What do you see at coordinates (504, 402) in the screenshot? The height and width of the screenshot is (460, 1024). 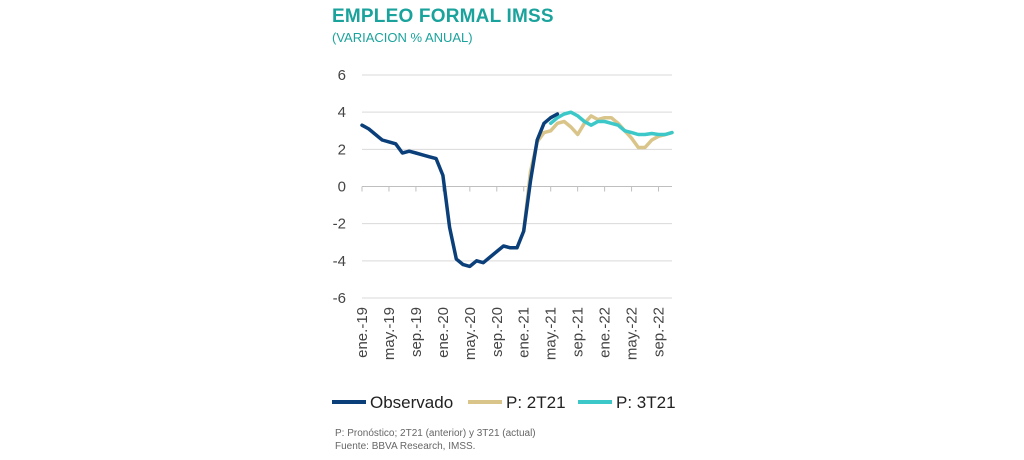 I see `legend: Observado P: 2T21 P: 3T21` at bounding box center [504, 402].